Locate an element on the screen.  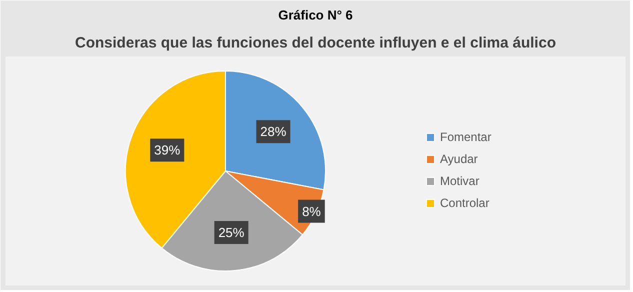
legend-label: Motivar is located at coordinates (460, 181).